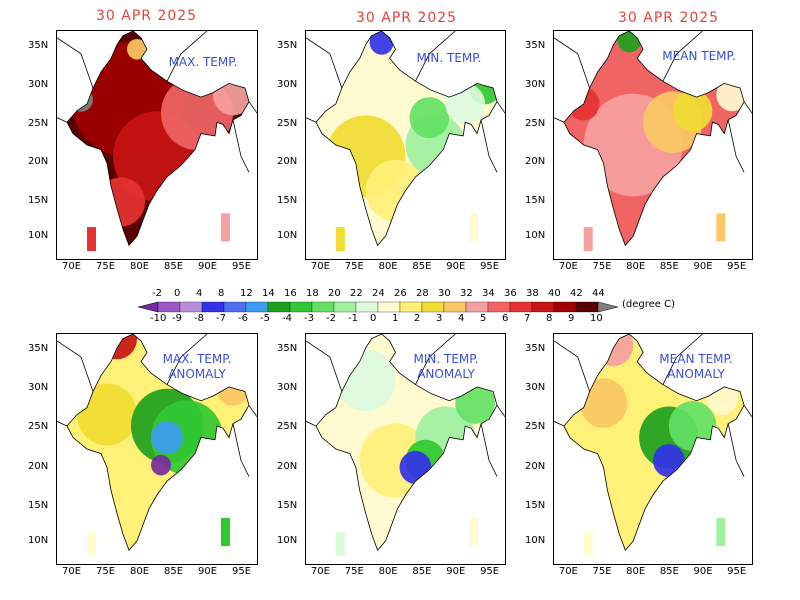  What do you see at coordinates (148, 307) in the screenshot?
I see `colorbar-low-arrow` at bounding box center [148, 307].